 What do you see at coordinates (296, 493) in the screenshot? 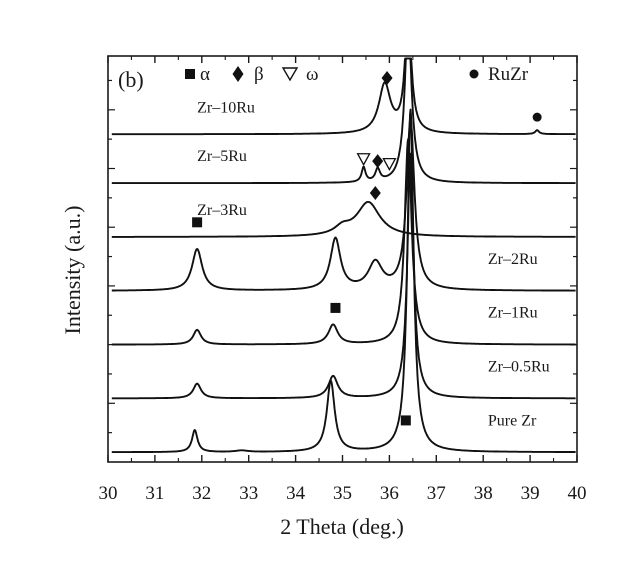
I see `x-tick-label: 34` at bounding box center [296, 493].